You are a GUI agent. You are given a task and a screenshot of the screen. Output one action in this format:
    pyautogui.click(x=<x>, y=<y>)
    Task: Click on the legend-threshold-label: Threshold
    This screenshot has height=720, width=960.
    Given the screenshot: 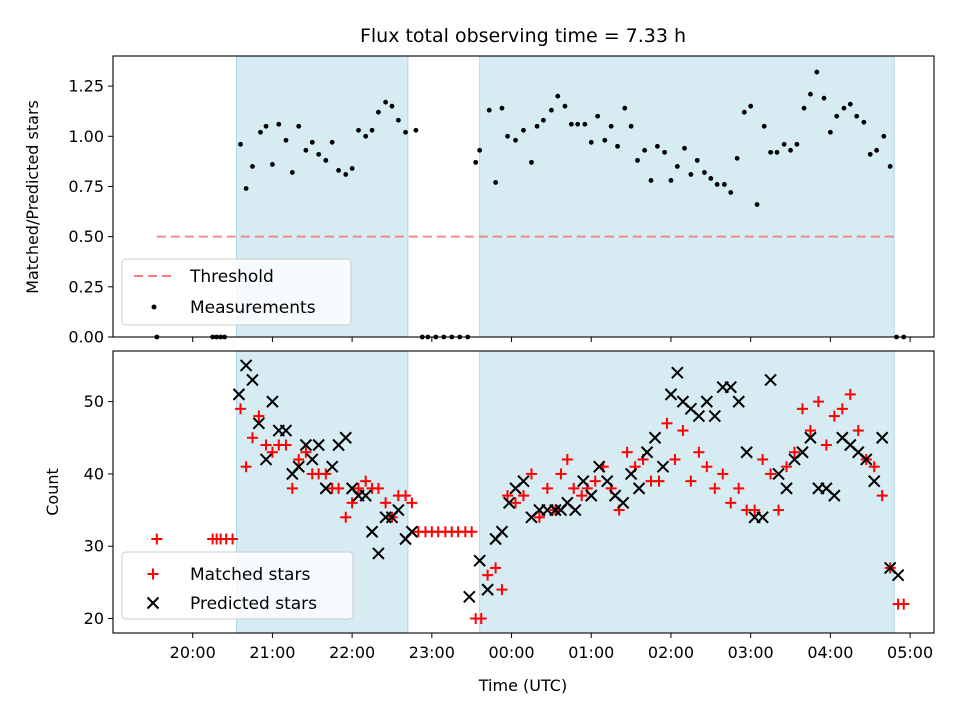 What is the action you would take?
    pyautogui.click(x=231, y=277)
    